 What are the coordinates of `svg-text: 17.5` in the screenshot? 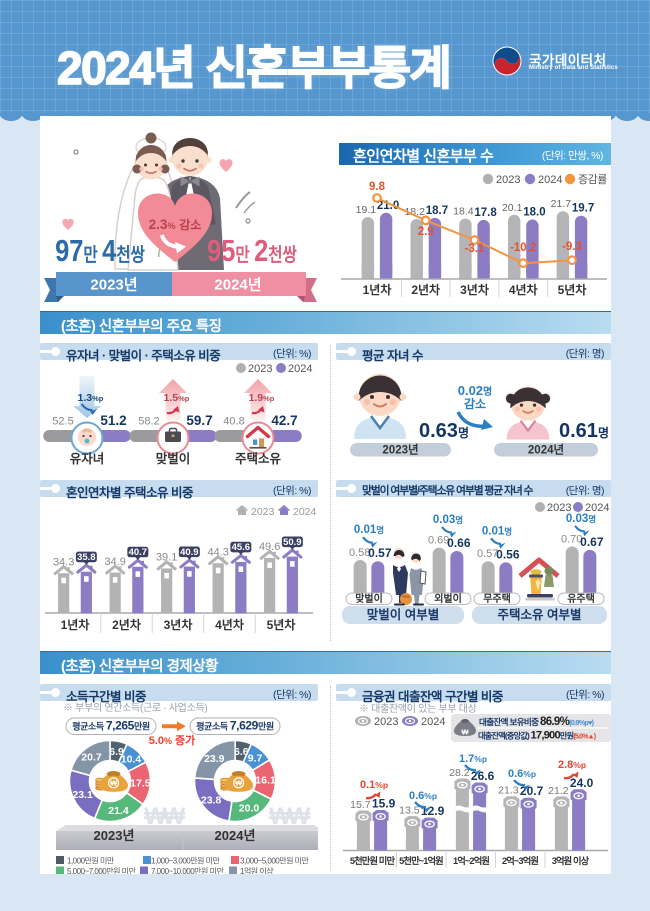 It's located at (140, 784).